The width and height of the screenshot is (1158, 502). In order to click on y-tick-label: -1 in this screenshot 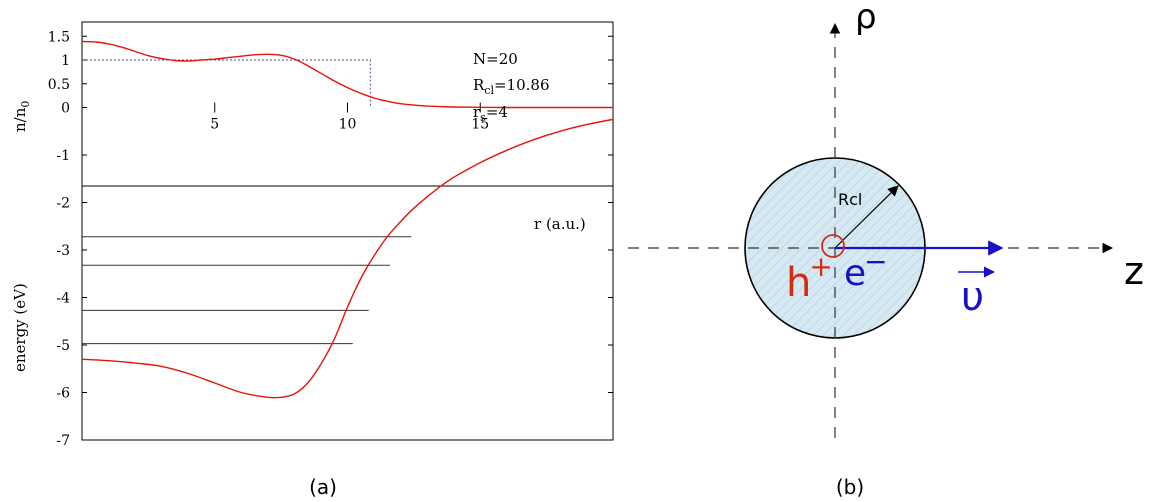, I will do `click(63, 156)`.